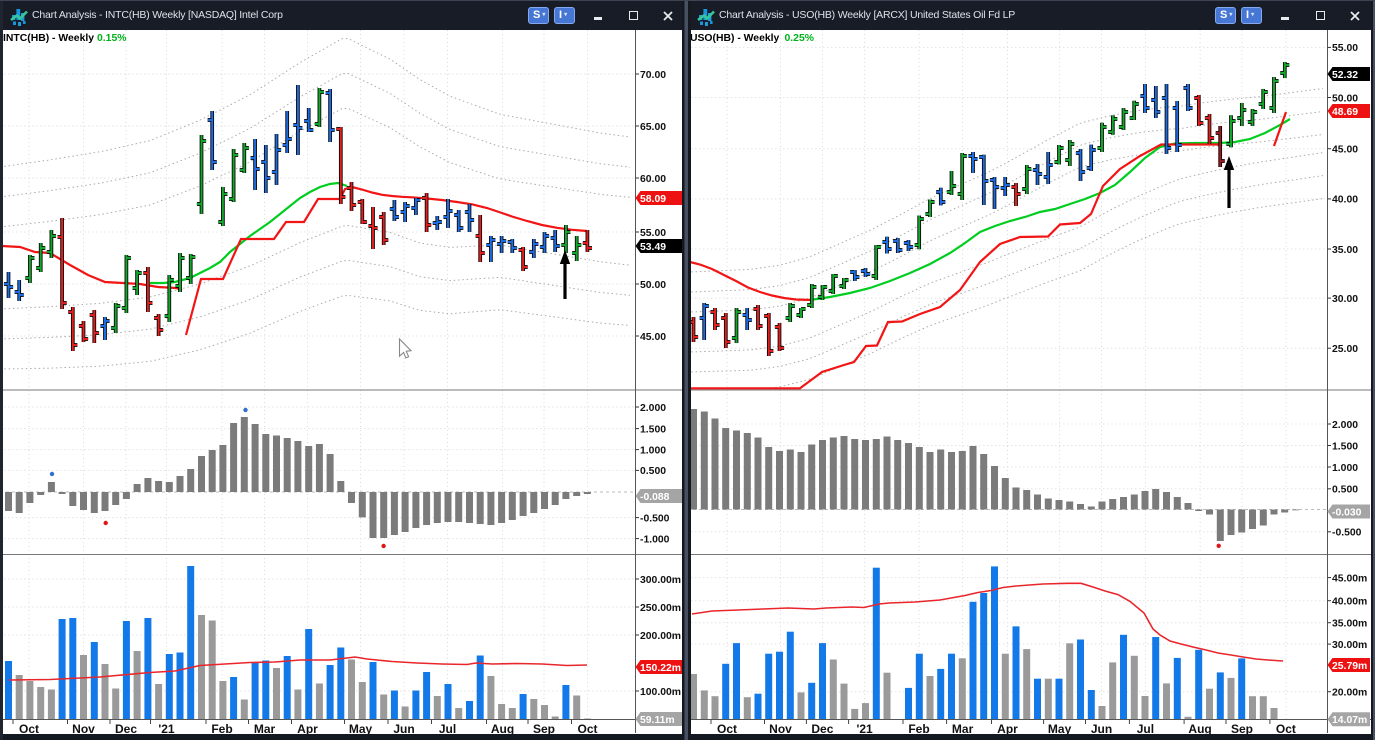 The image size is (1375, 740). What do you see at coordinates (1349, 666) in the screenshot?
I see `svg-text: 25.79m` at bounding box center [1349, 666].